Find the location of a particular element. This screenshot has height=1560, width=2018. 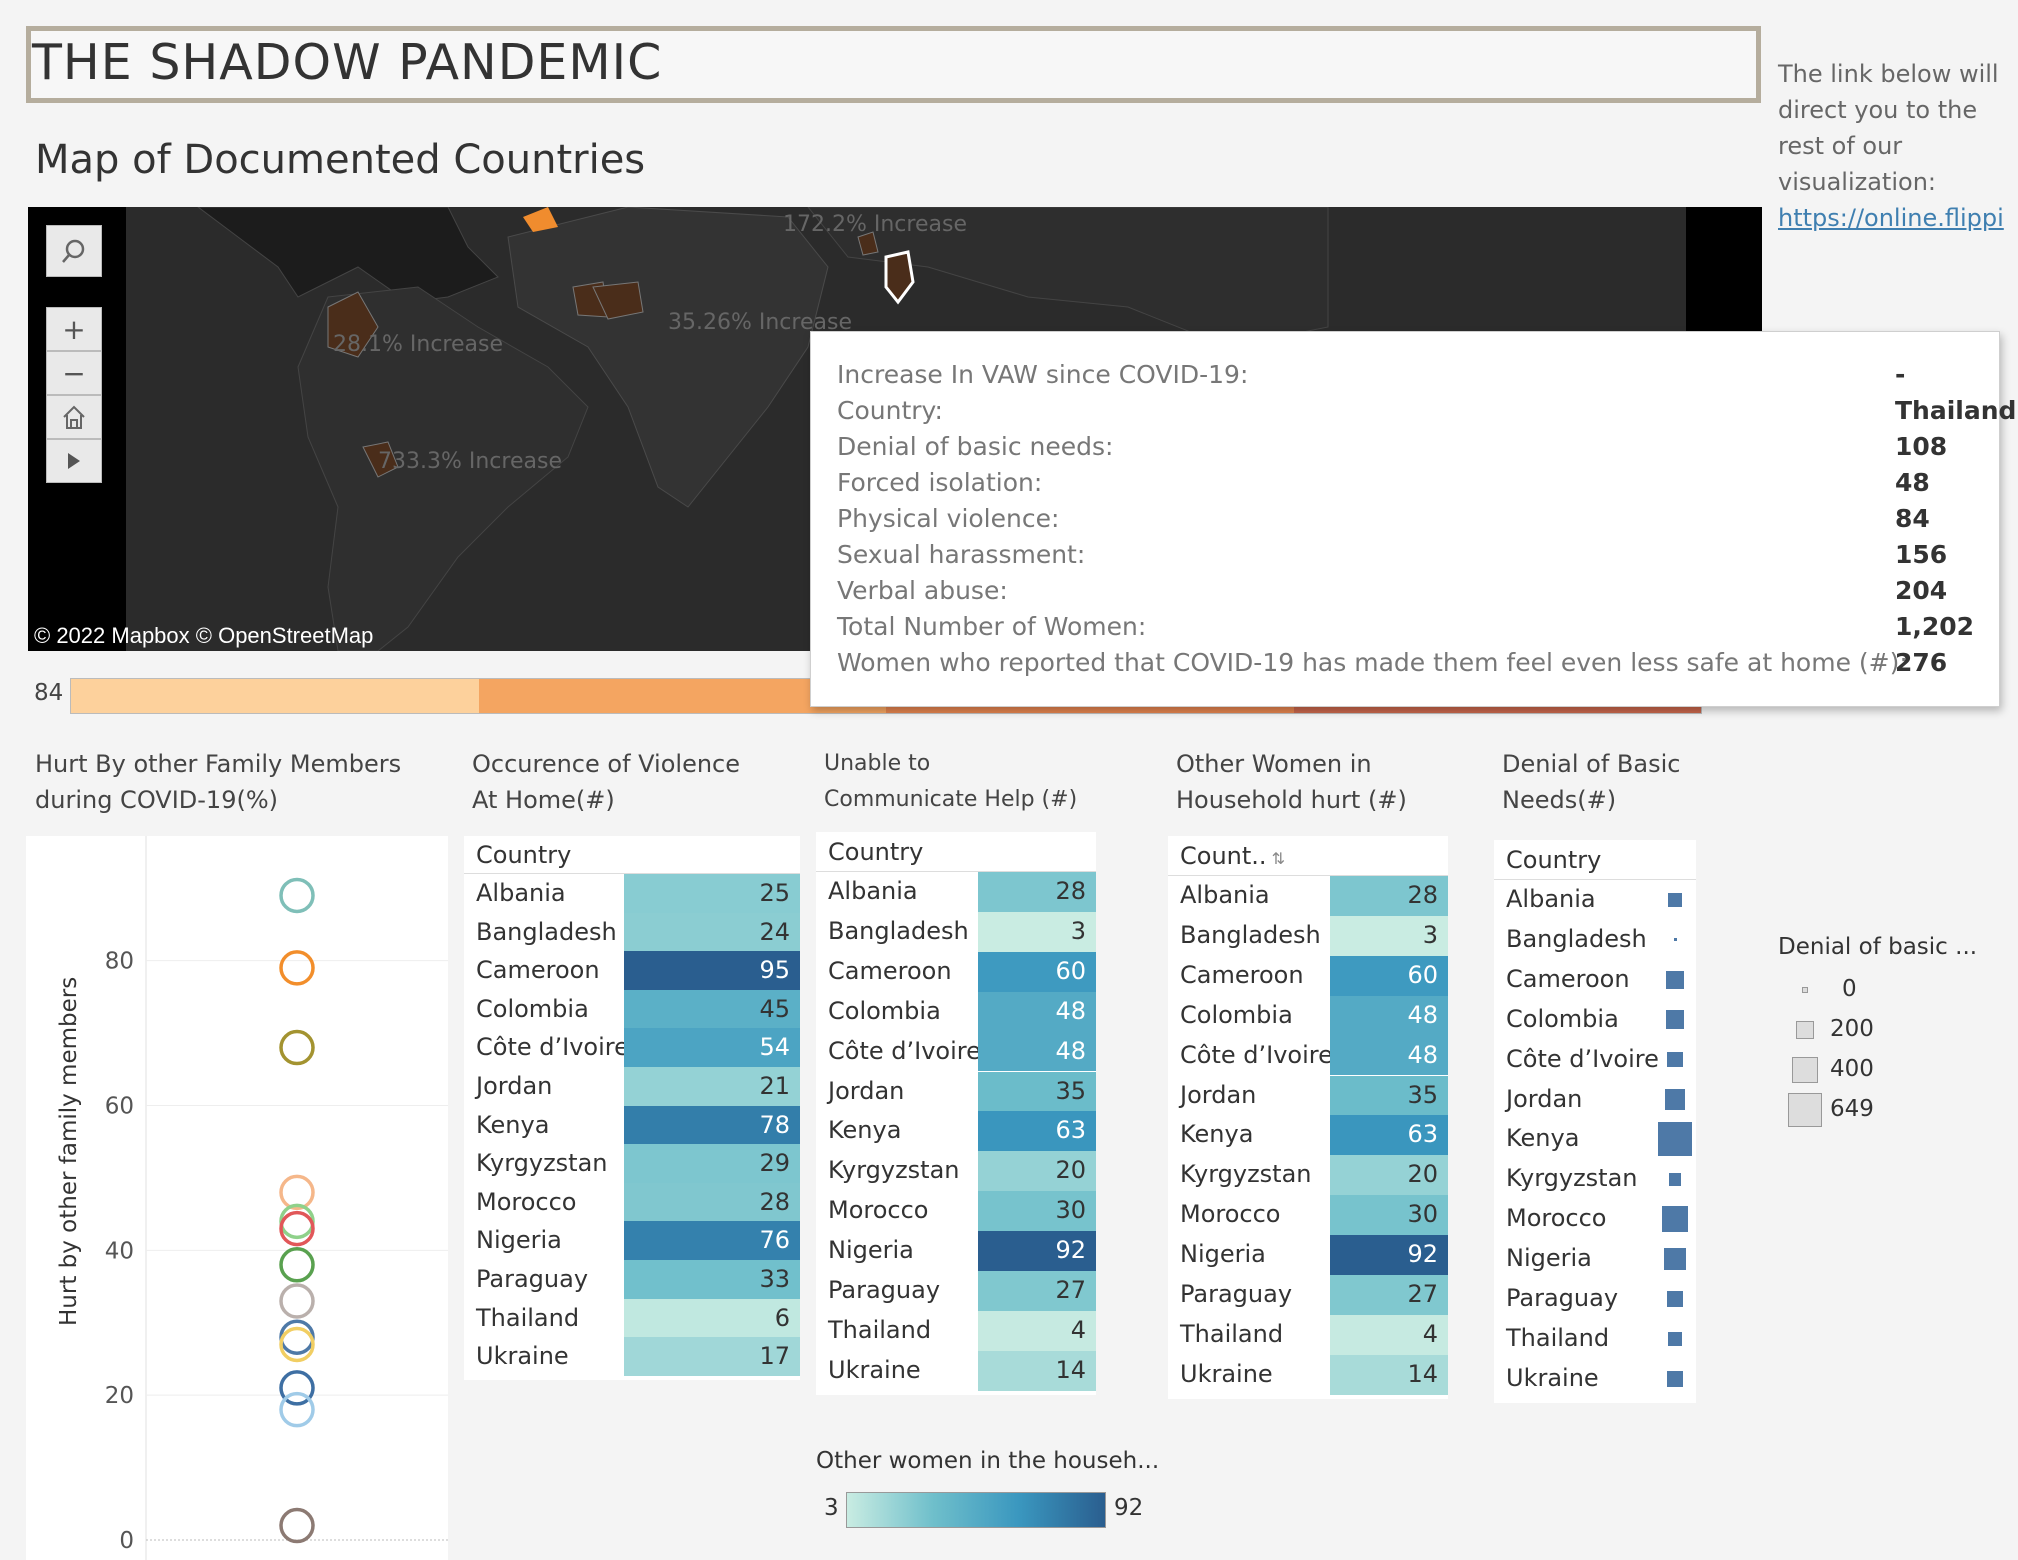

table-row: Ukraine 14 is located at coordinates (1308, 1374).